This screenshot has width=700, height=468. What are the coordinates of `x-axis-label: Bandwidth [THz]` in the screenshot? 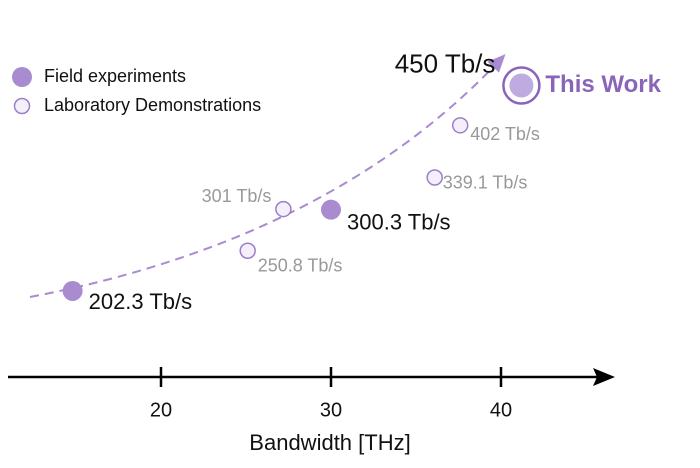 It's located at (329, 442).